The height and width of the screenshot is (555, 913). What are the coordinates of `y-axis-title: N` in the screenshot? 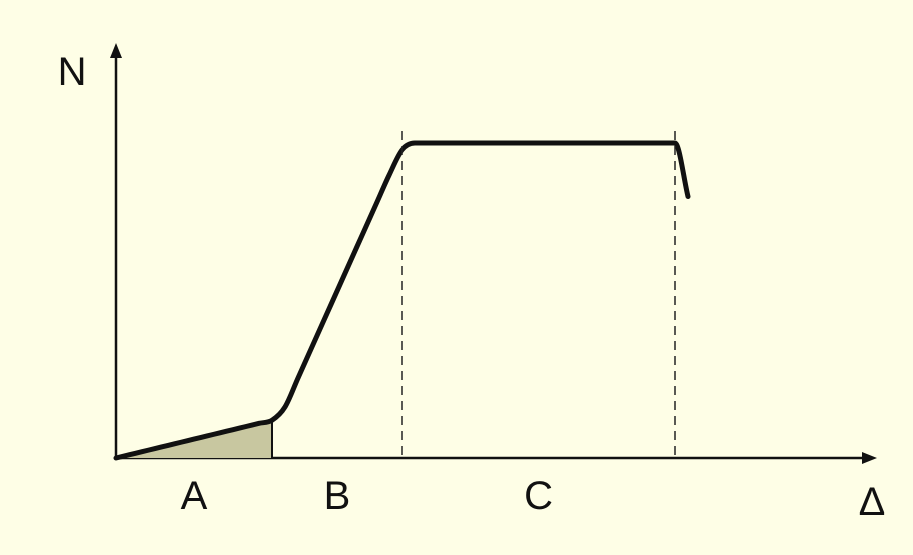 It's located at (72, 72).